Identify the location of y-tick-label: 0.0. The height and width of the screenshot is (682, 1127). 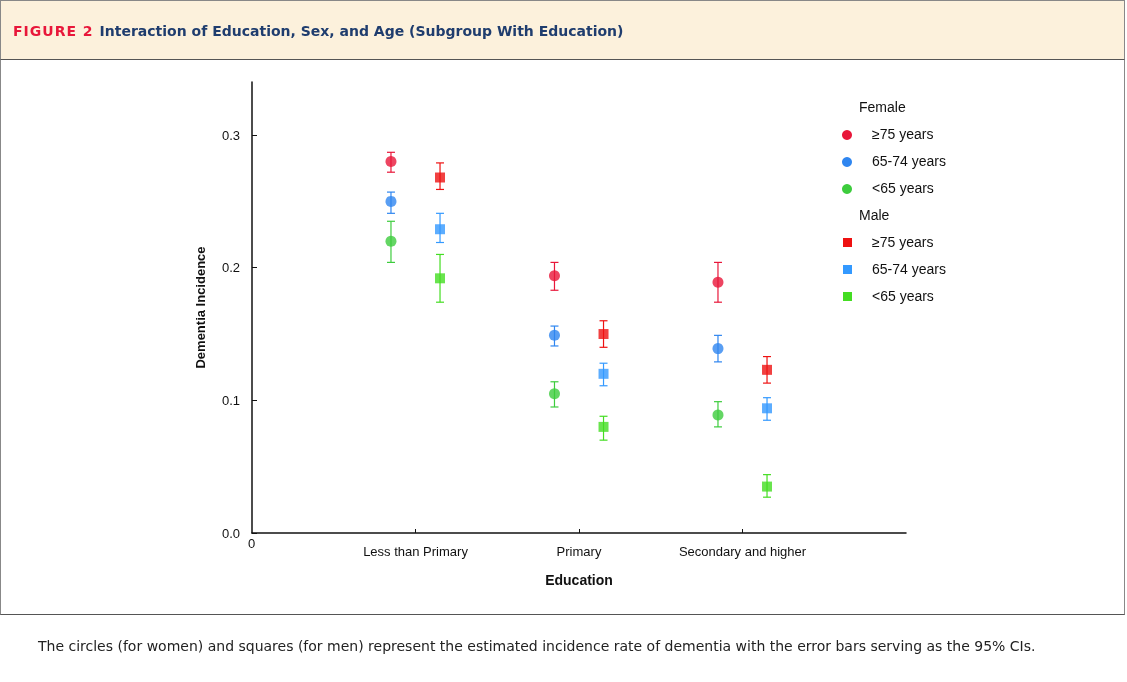
(230, 533).